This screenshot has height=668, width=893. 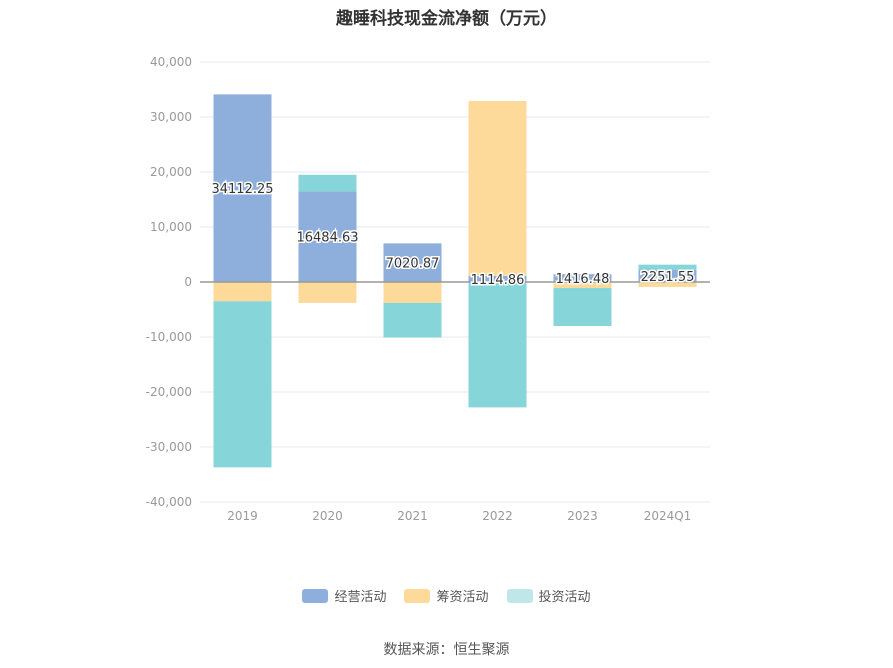 I want to click on bar-investing-2023, so click(x=582, y=307).